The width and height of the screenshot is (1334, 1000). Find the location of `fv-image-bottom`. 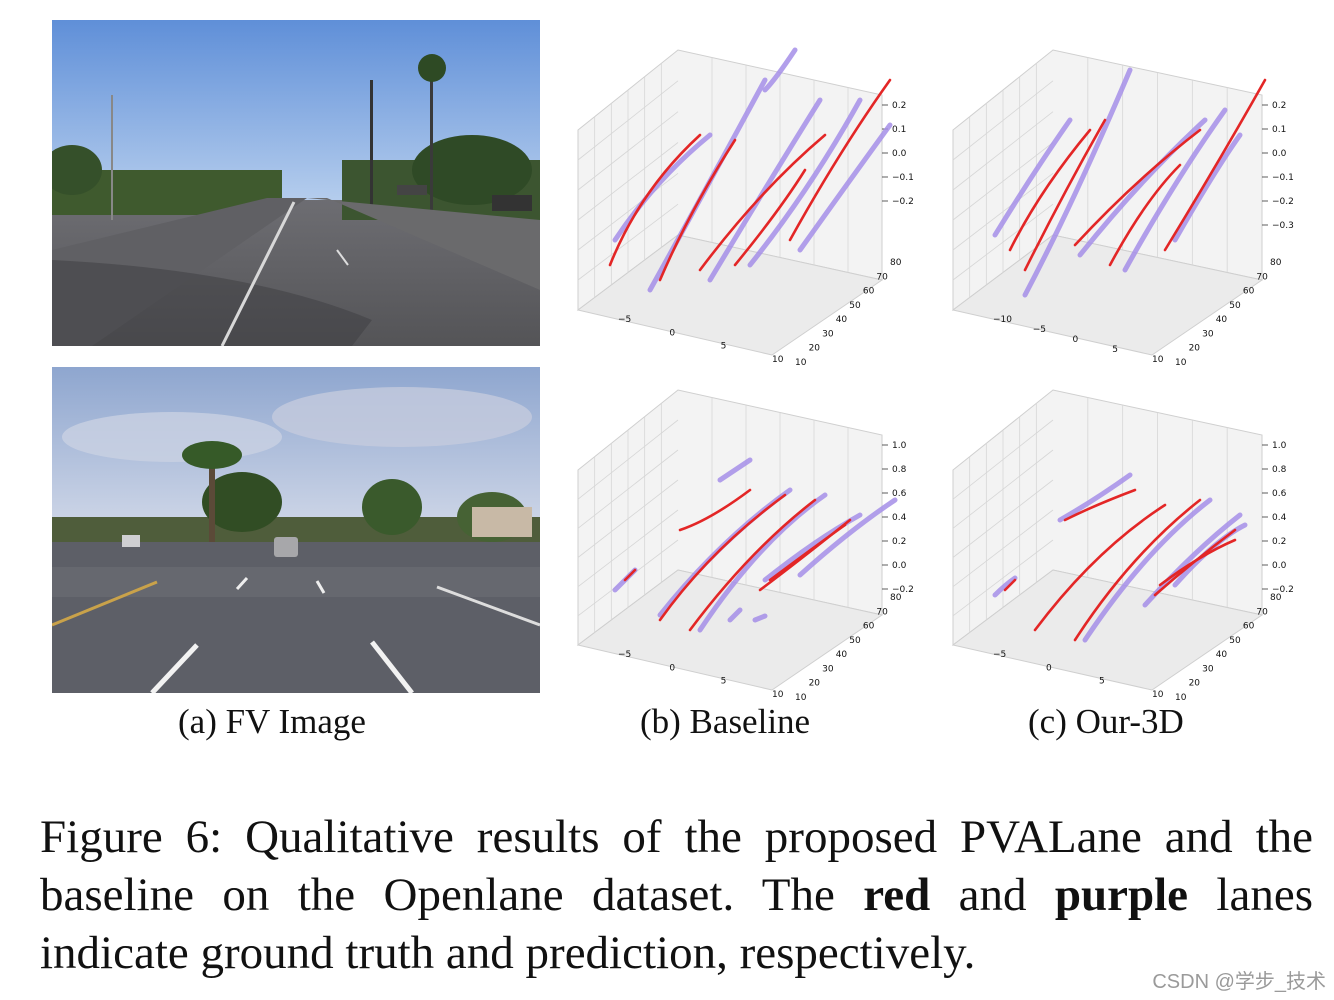

fv-image-bottom is located at coordinates (296, 530).